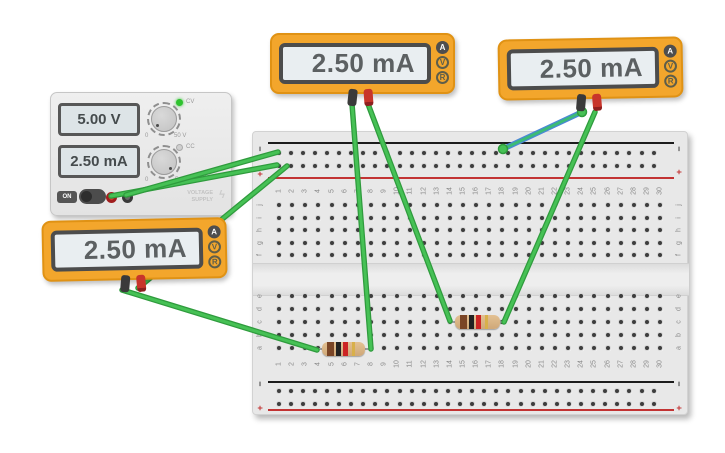 This screenshot has height=453, width=725. I want to click on resistance-mode-button: R, so click(671, 81).